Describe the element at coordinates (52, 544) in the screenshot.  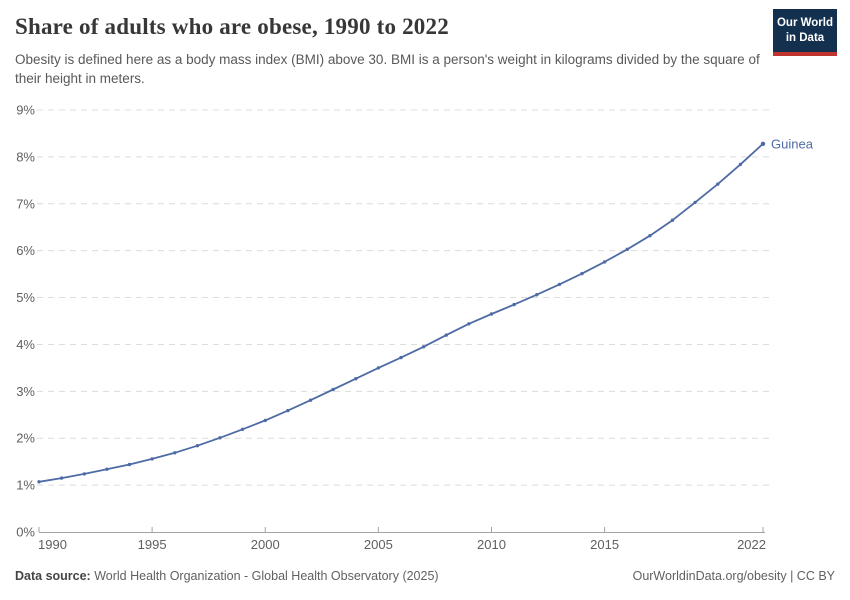
I see `x-tick-label: 1990` at that location.